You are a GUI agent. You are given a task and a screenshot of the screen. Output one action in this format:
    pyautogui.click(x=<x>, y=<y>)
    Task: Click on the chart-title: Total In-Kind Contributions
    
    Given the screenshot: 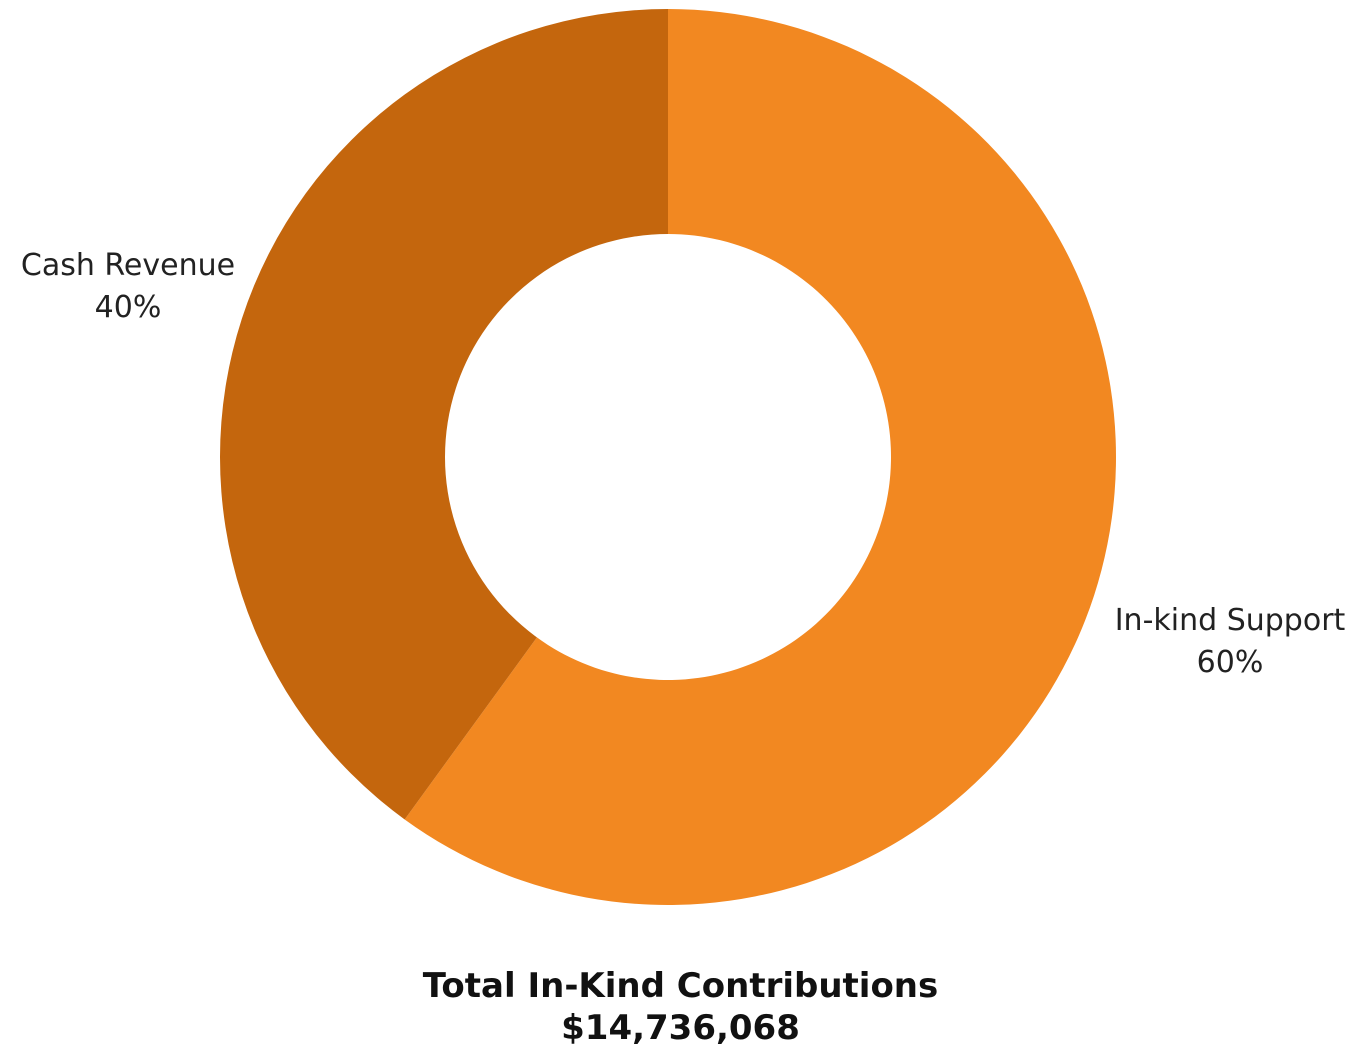 What is the action you would take?
    pyautogui.click(x=680, y=986)
    